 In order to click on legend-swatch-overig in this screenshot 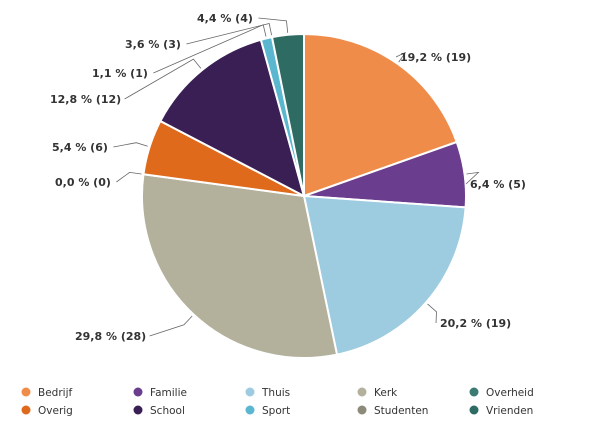, I will do `click(26, 410)`.